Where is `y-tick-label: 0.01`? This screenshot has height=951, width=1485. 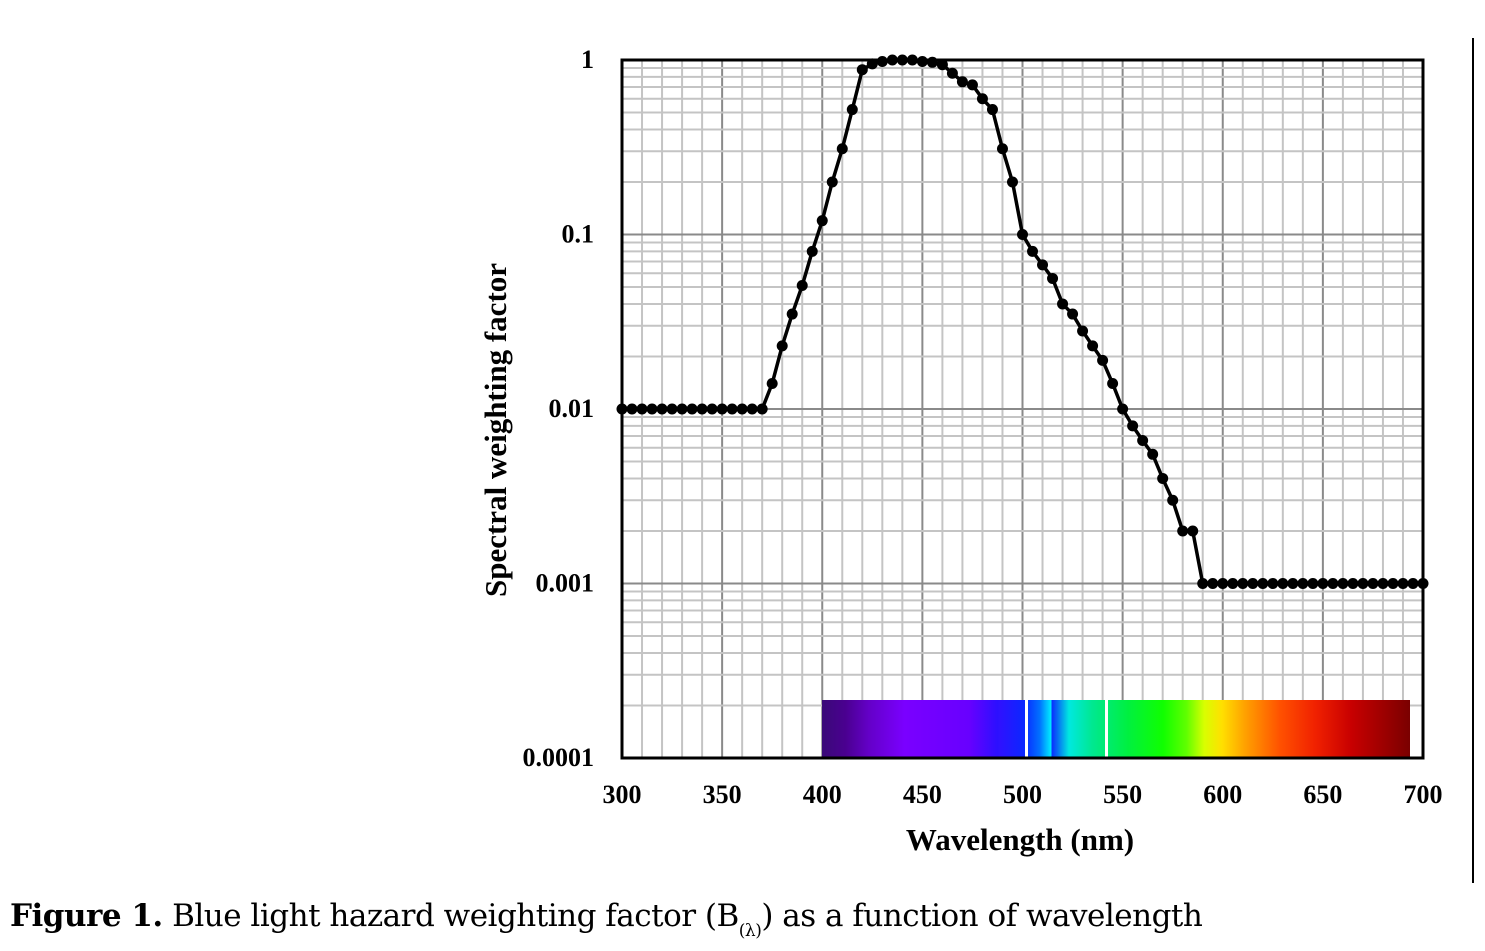 y-tick-label: 0.01 is located at coordinates (572, 408).